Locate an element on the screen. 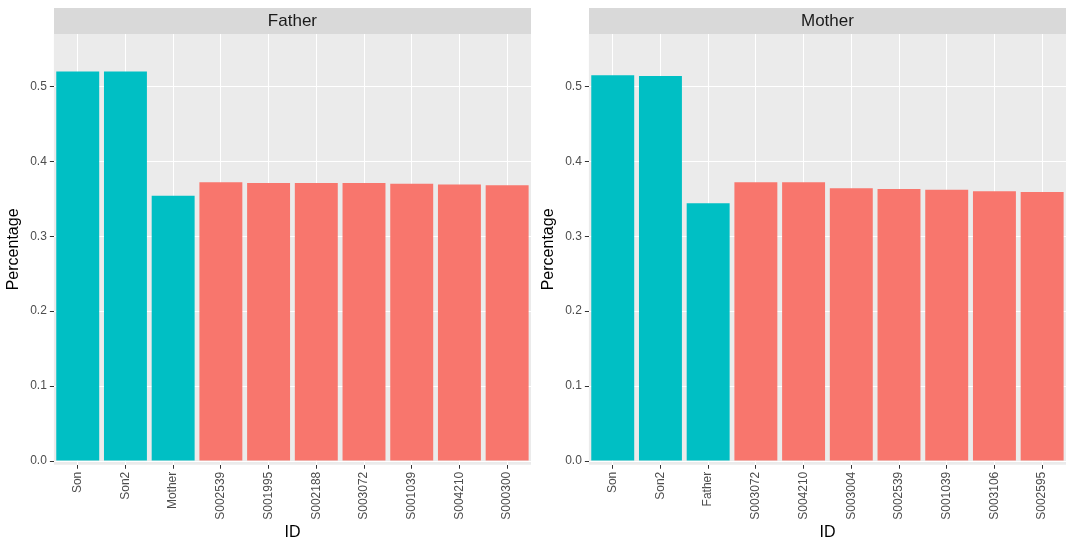 The width and height of the screenshot is (1070, 542). x-tick-label: S003106 is located at coordinates (993, 495).